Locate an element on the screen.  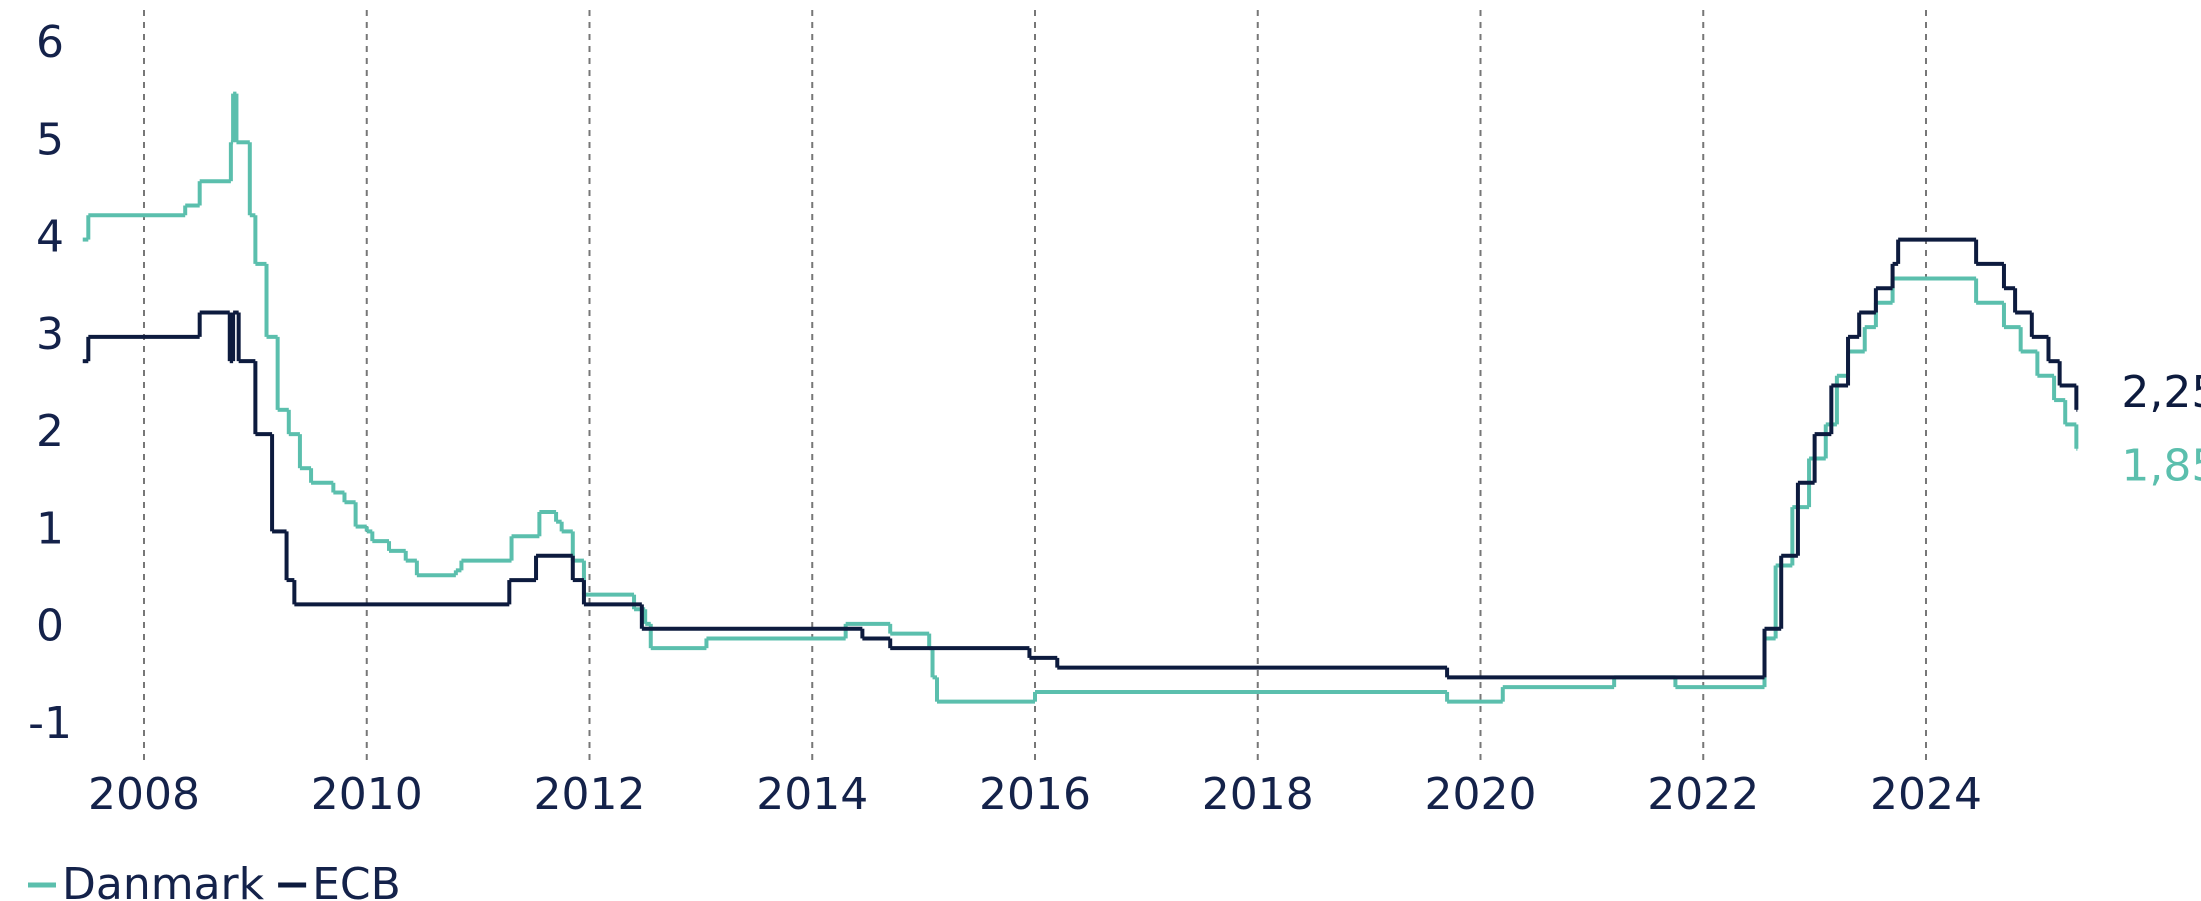
x-tick-label: 2010 is located at coordinates (367, 794).